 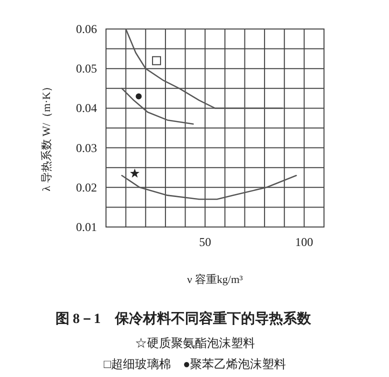 I want to click on y-tick-label: 0.05, so click(x=86, y=69).